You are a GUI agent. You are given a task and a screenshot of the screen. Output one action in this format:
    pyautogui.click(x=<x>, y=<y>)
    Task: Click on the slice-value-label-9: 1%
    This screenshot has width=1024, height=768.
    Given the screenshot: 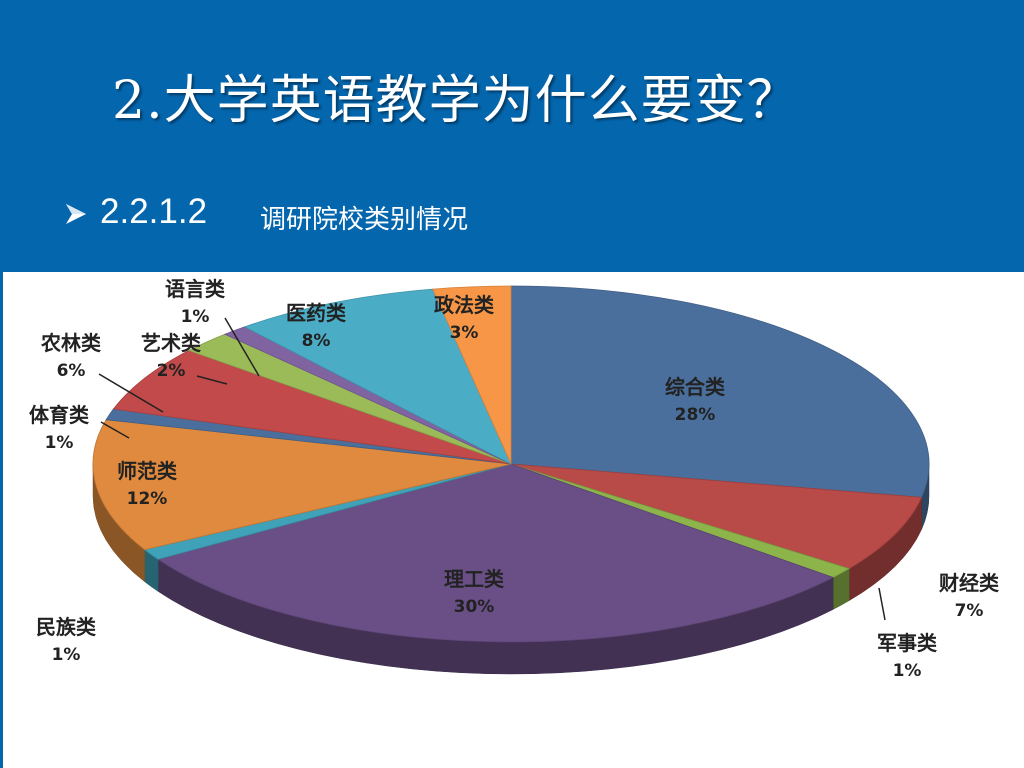 What is the action you would take?
    pyautogui.click(x=195, y=317)
    